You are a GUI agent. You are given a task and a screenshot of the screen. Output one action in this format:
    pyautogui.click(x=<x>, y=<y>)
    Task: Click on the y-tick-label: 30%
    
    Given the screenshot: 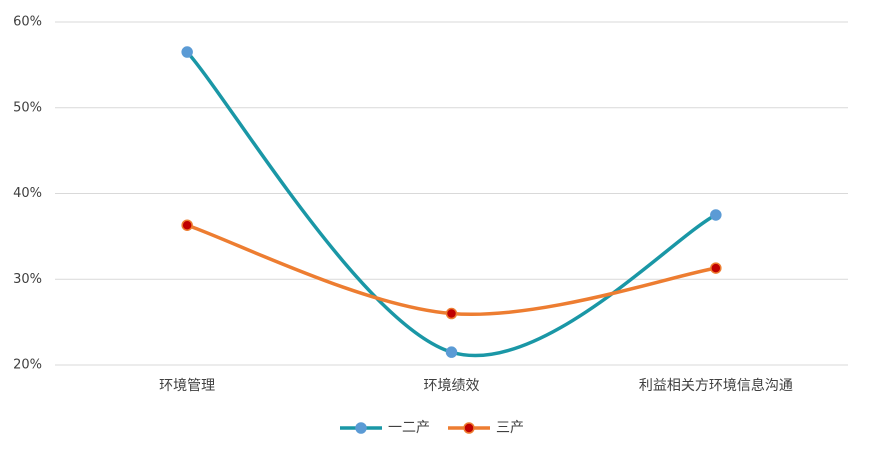 What is the action you would take?
    pyautogui.click(x=27, y=279)
    